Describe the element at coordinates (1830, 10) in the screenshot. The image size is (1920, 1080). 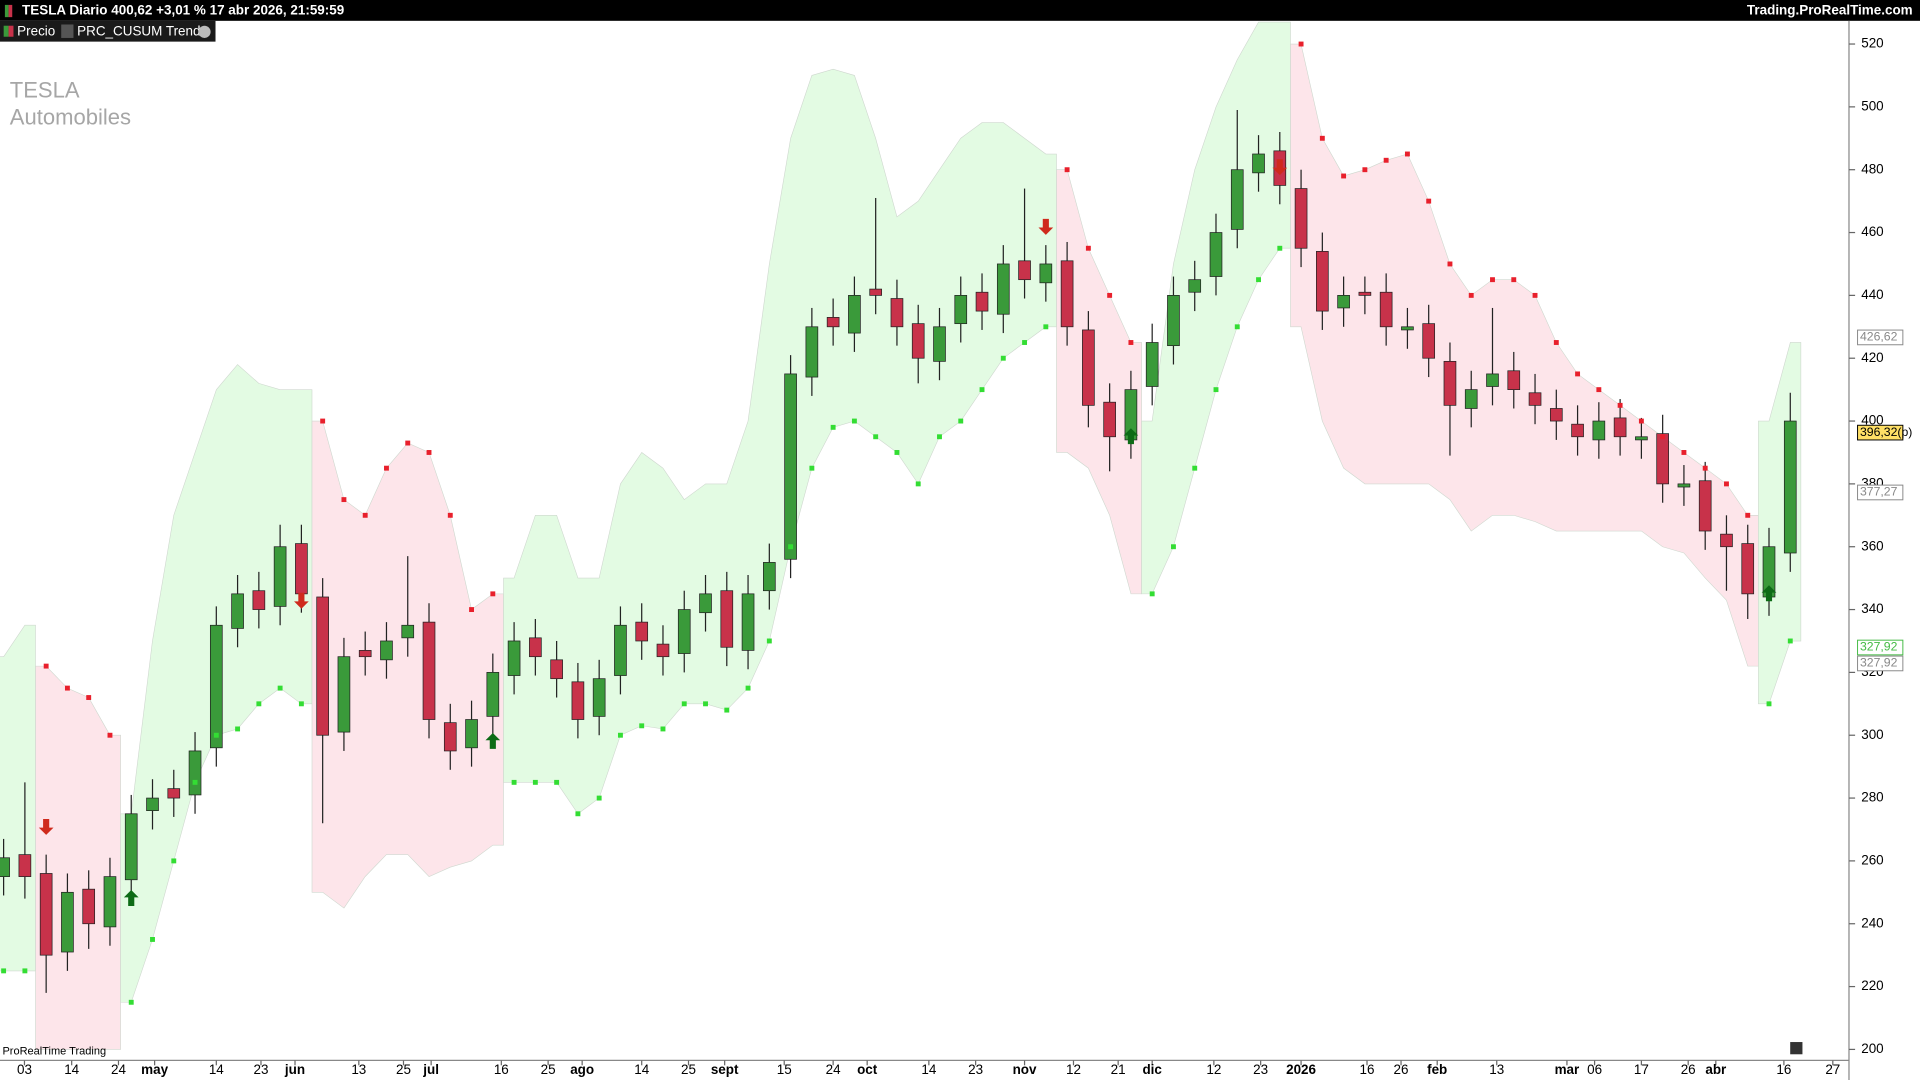
I see `header-site: Trading.ProRealTime.com` at that location.